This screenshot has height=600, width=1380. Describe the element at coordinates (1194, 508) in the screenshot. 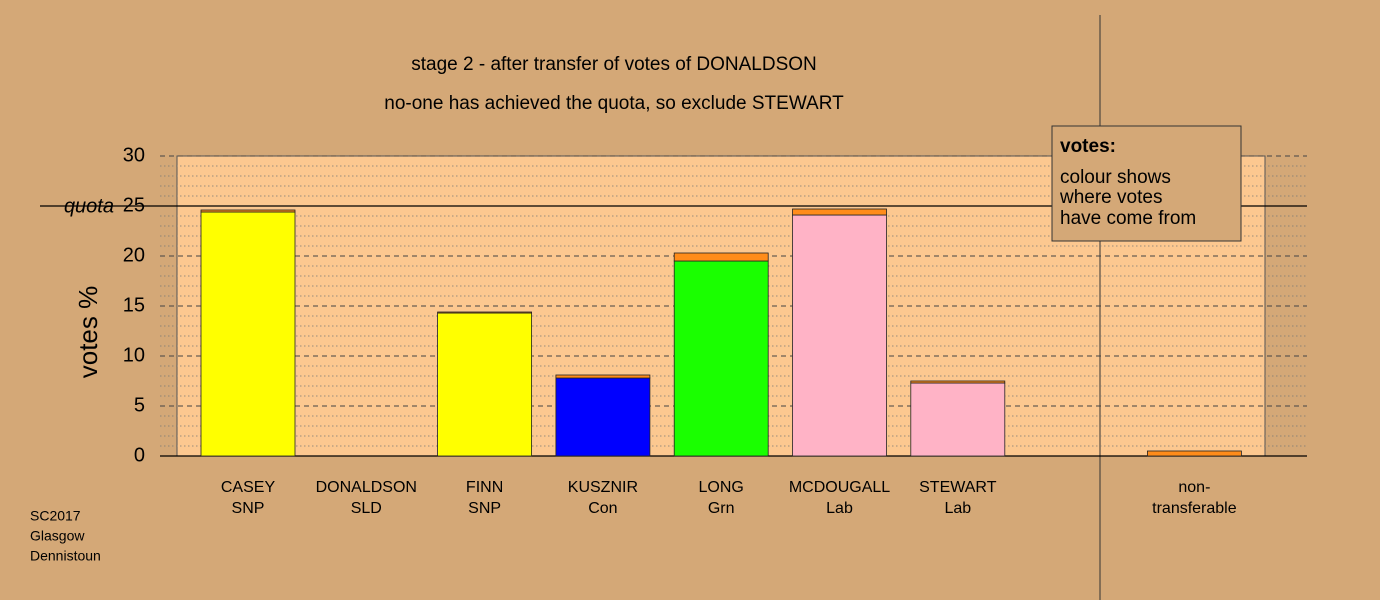

I see `x-tick-label: transferable` at that location.